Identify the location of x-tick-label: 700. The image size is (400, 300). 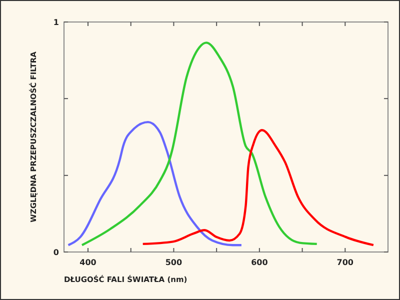
(345, 262).